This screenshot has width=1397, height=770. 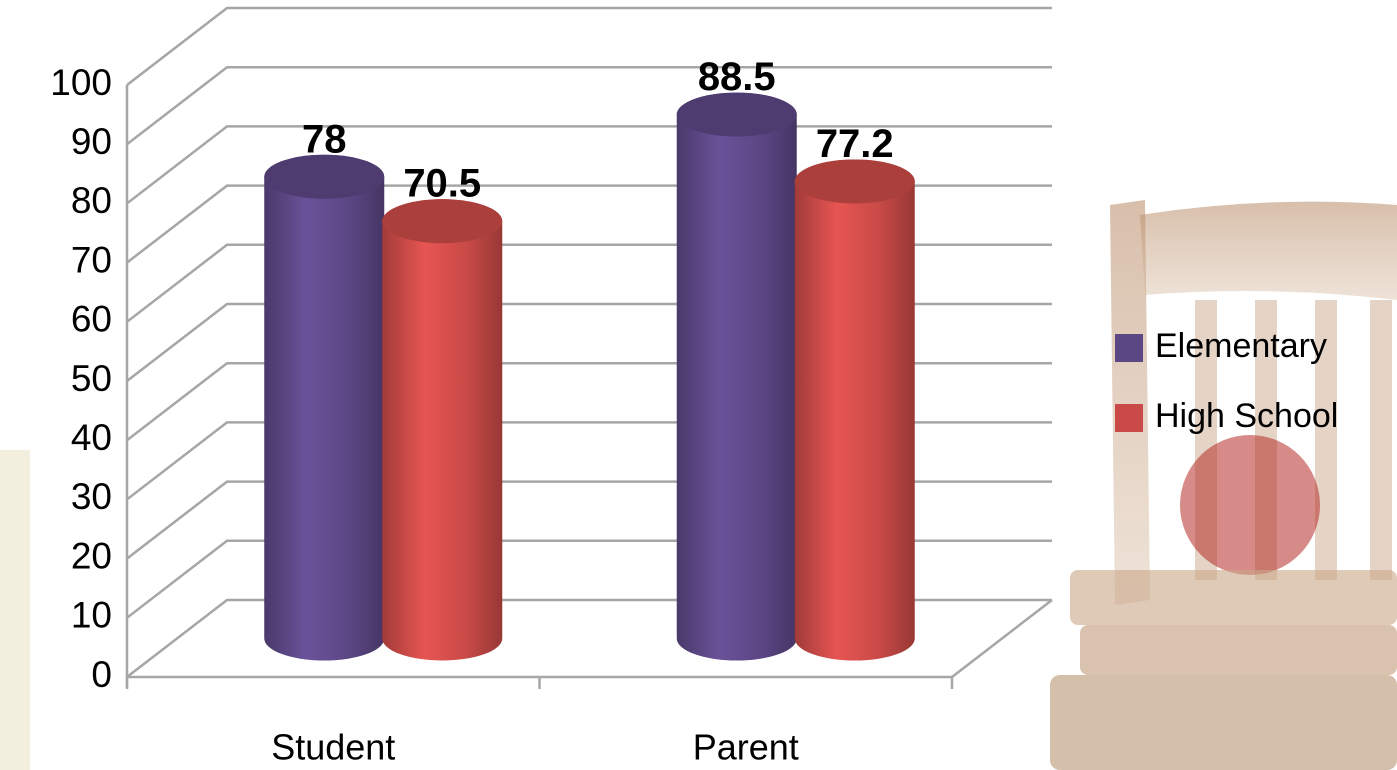 What do you see at coordinates (91, 555) in the screenshot?
I see `y-tick-label: 20` at bounding box center [91, 555].